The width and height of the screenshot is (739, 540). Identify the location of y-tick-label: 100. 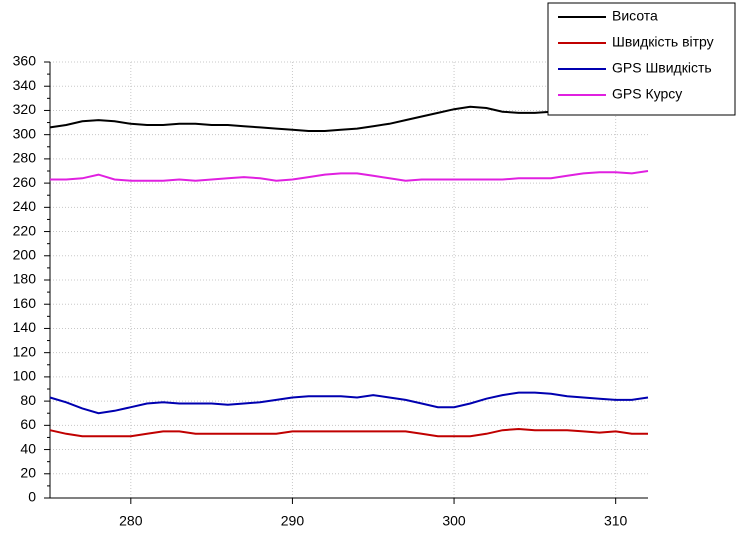
(25, 376).